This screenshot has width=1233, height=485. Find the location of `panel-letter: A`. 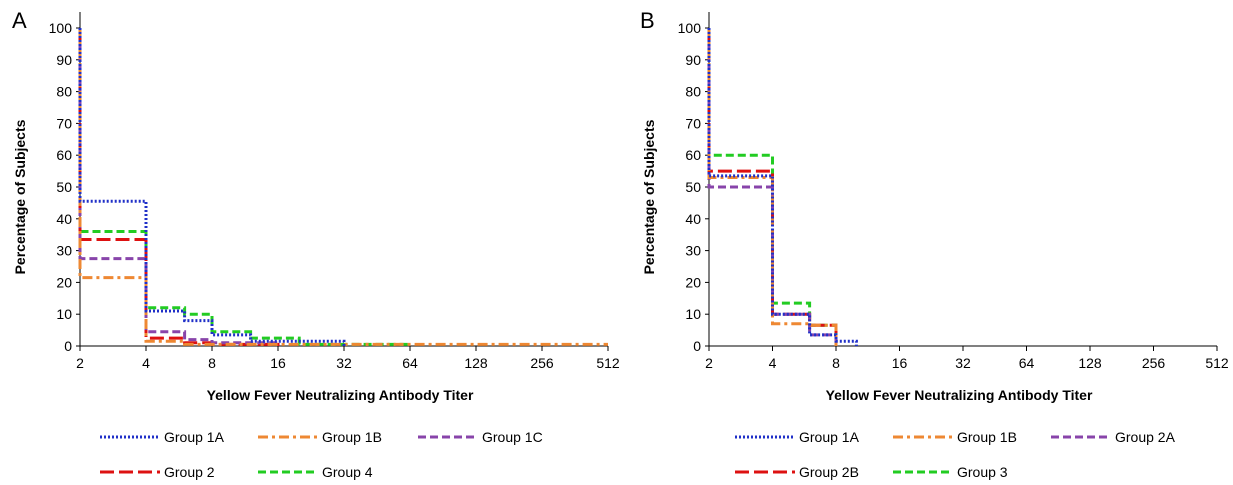

panel-letter: A is located at coordinates (19, 20).